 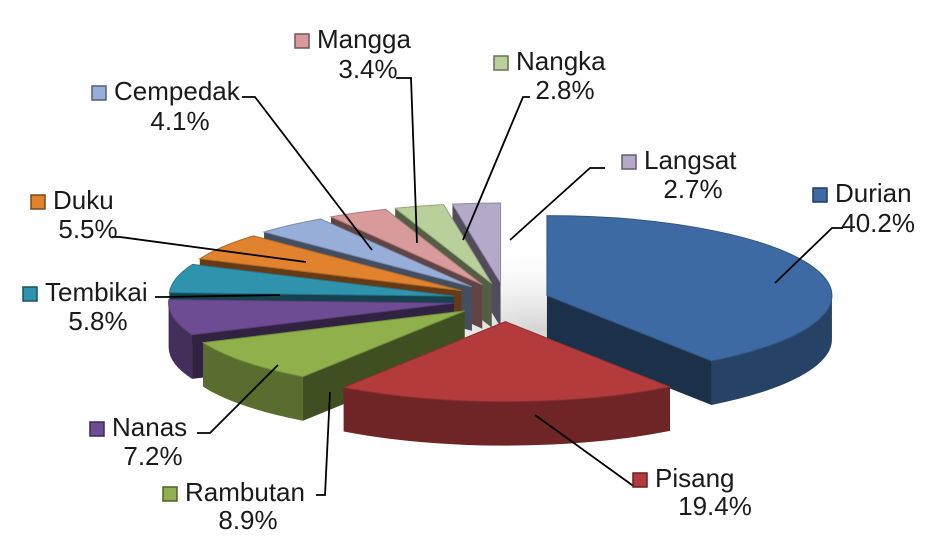 What do you see at coordinates (209, 249) in the screenshot?
I see `leader-line-duku` at bounding box center [209, 249].